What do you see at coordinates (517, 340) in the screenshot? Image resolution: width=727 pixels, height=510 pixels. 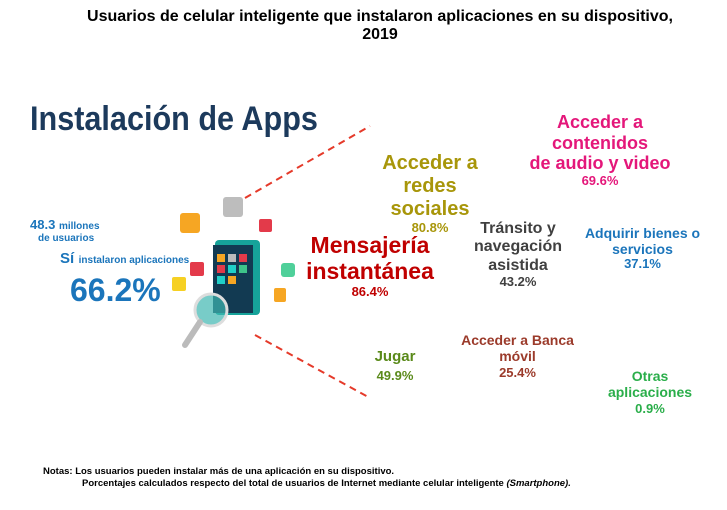 I see `label: Acceder a Banca` at bounding box center [517, 340].